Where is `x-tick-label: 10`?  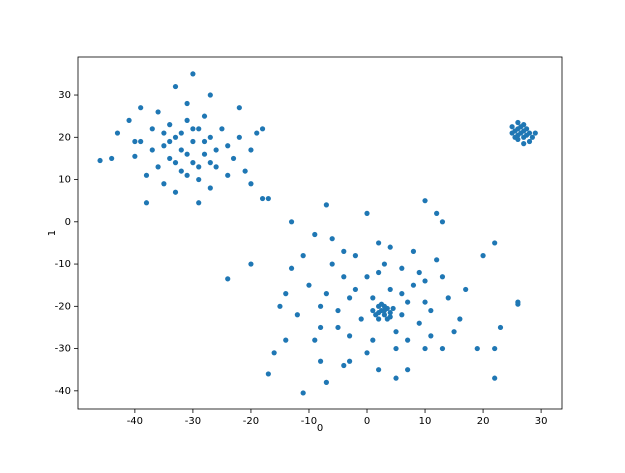
x-tick-label: 10 is located at coordinates (425, 421).